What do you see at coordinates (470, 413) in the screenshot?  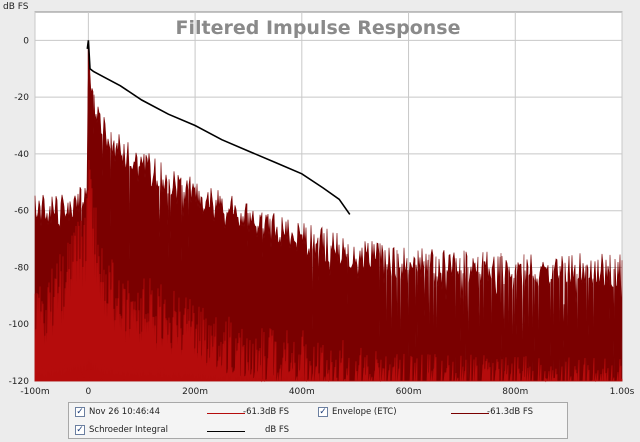 I see `legend-swatch-envelope` at bounding box center [470, 413].